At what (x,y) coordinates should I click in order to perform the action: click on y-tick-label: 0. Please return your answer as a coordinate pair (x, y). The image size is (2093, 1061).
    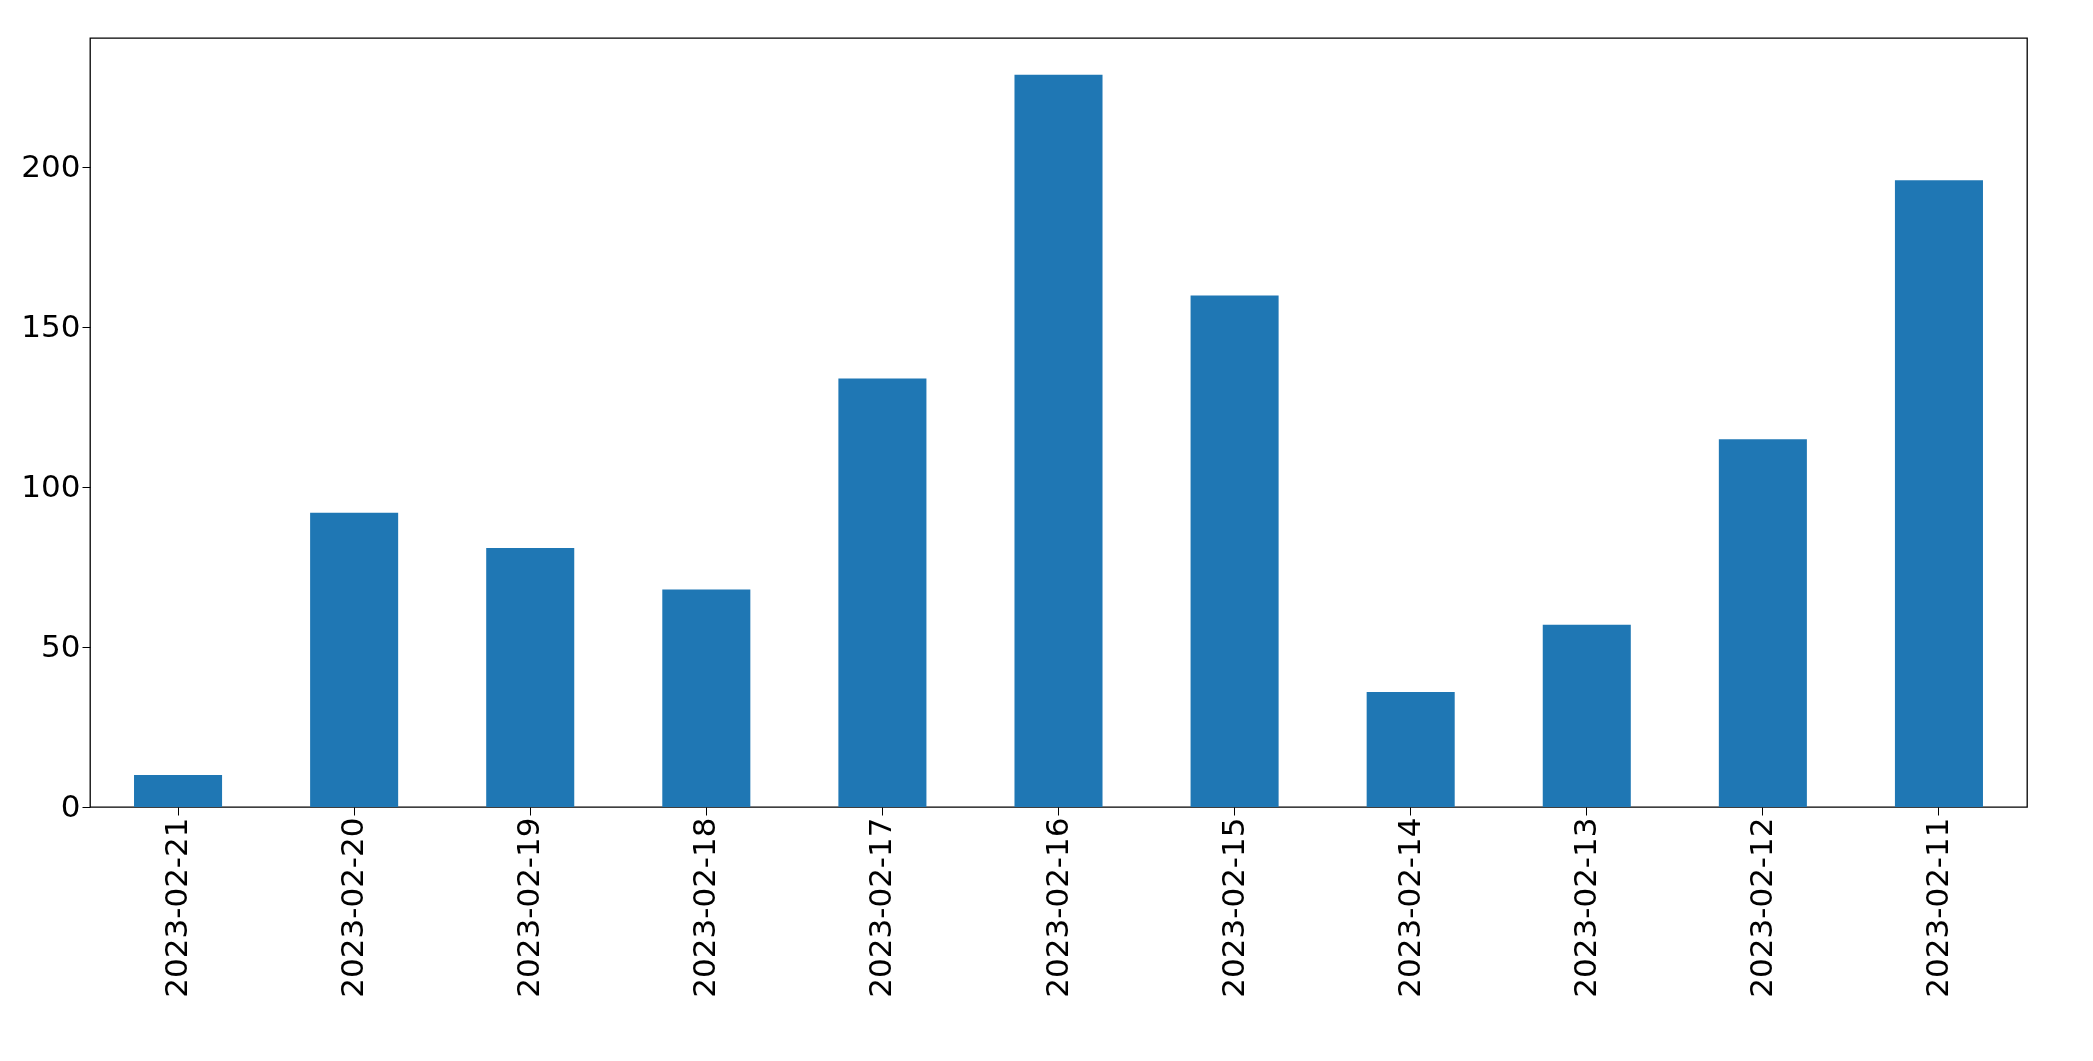
    Looking at the image, I should click on (70, 805).